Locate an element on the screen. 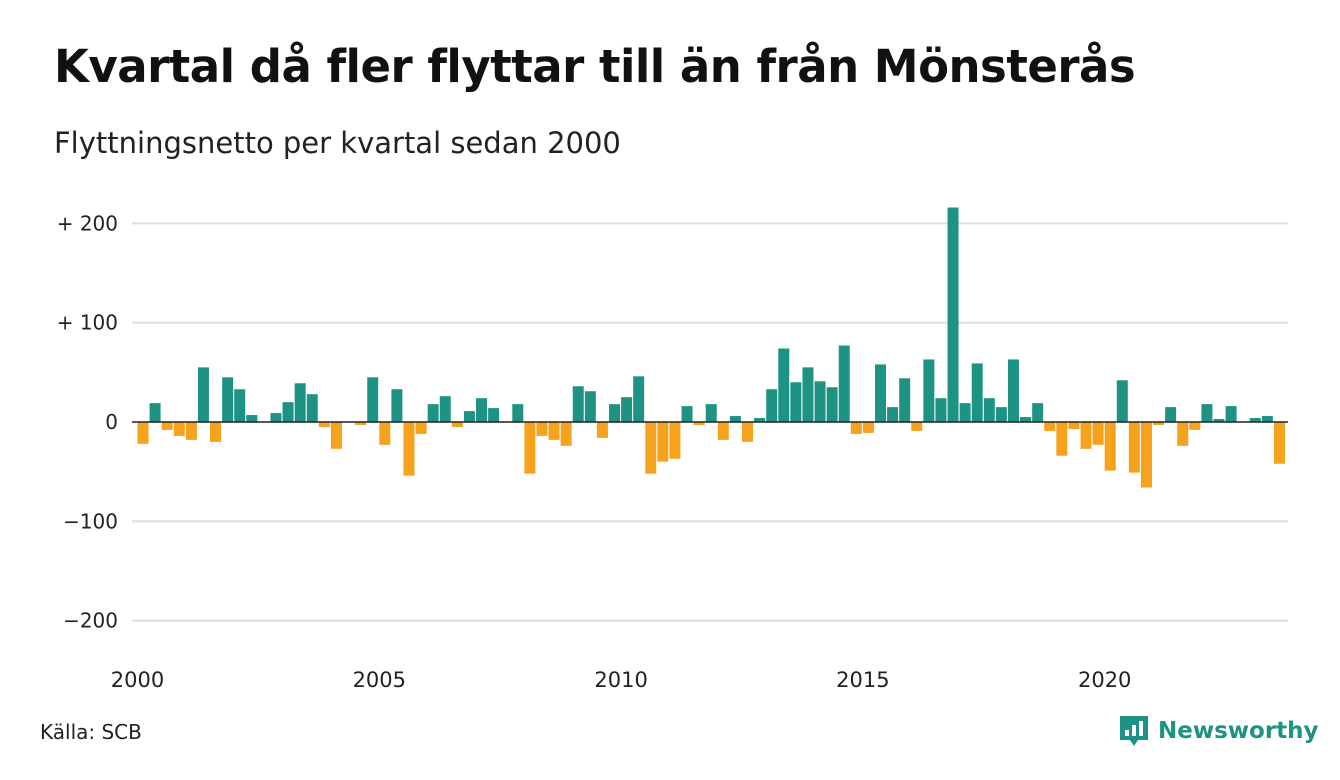  x-tick-label: 2015 is located at coordinates (862, 680).